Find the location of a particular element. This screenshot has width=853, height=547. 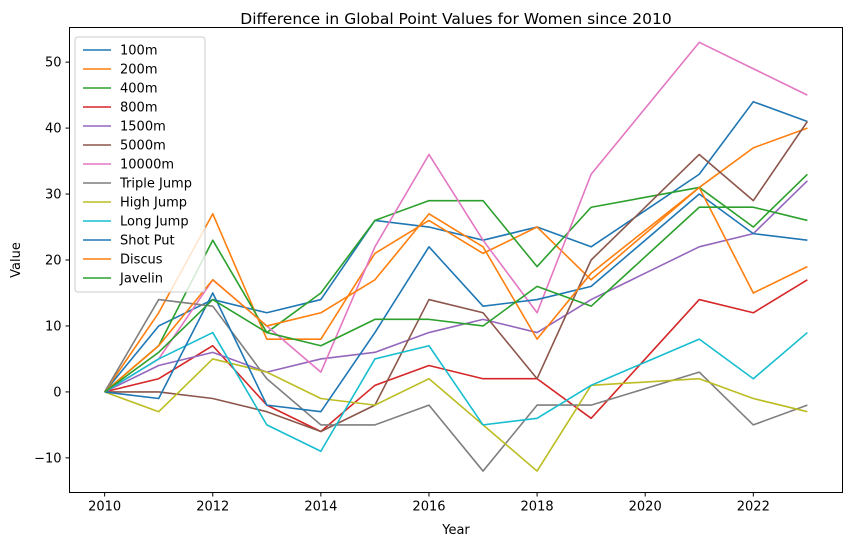

y-axis: −10 0 10 20 30 40 50 is located at coordinates (52, 261).